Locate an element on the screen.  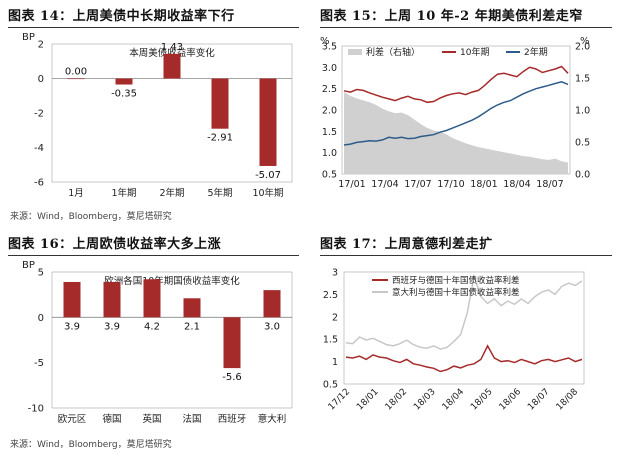
y-tick-label: 1.5 is located at coordinates (330, 340).